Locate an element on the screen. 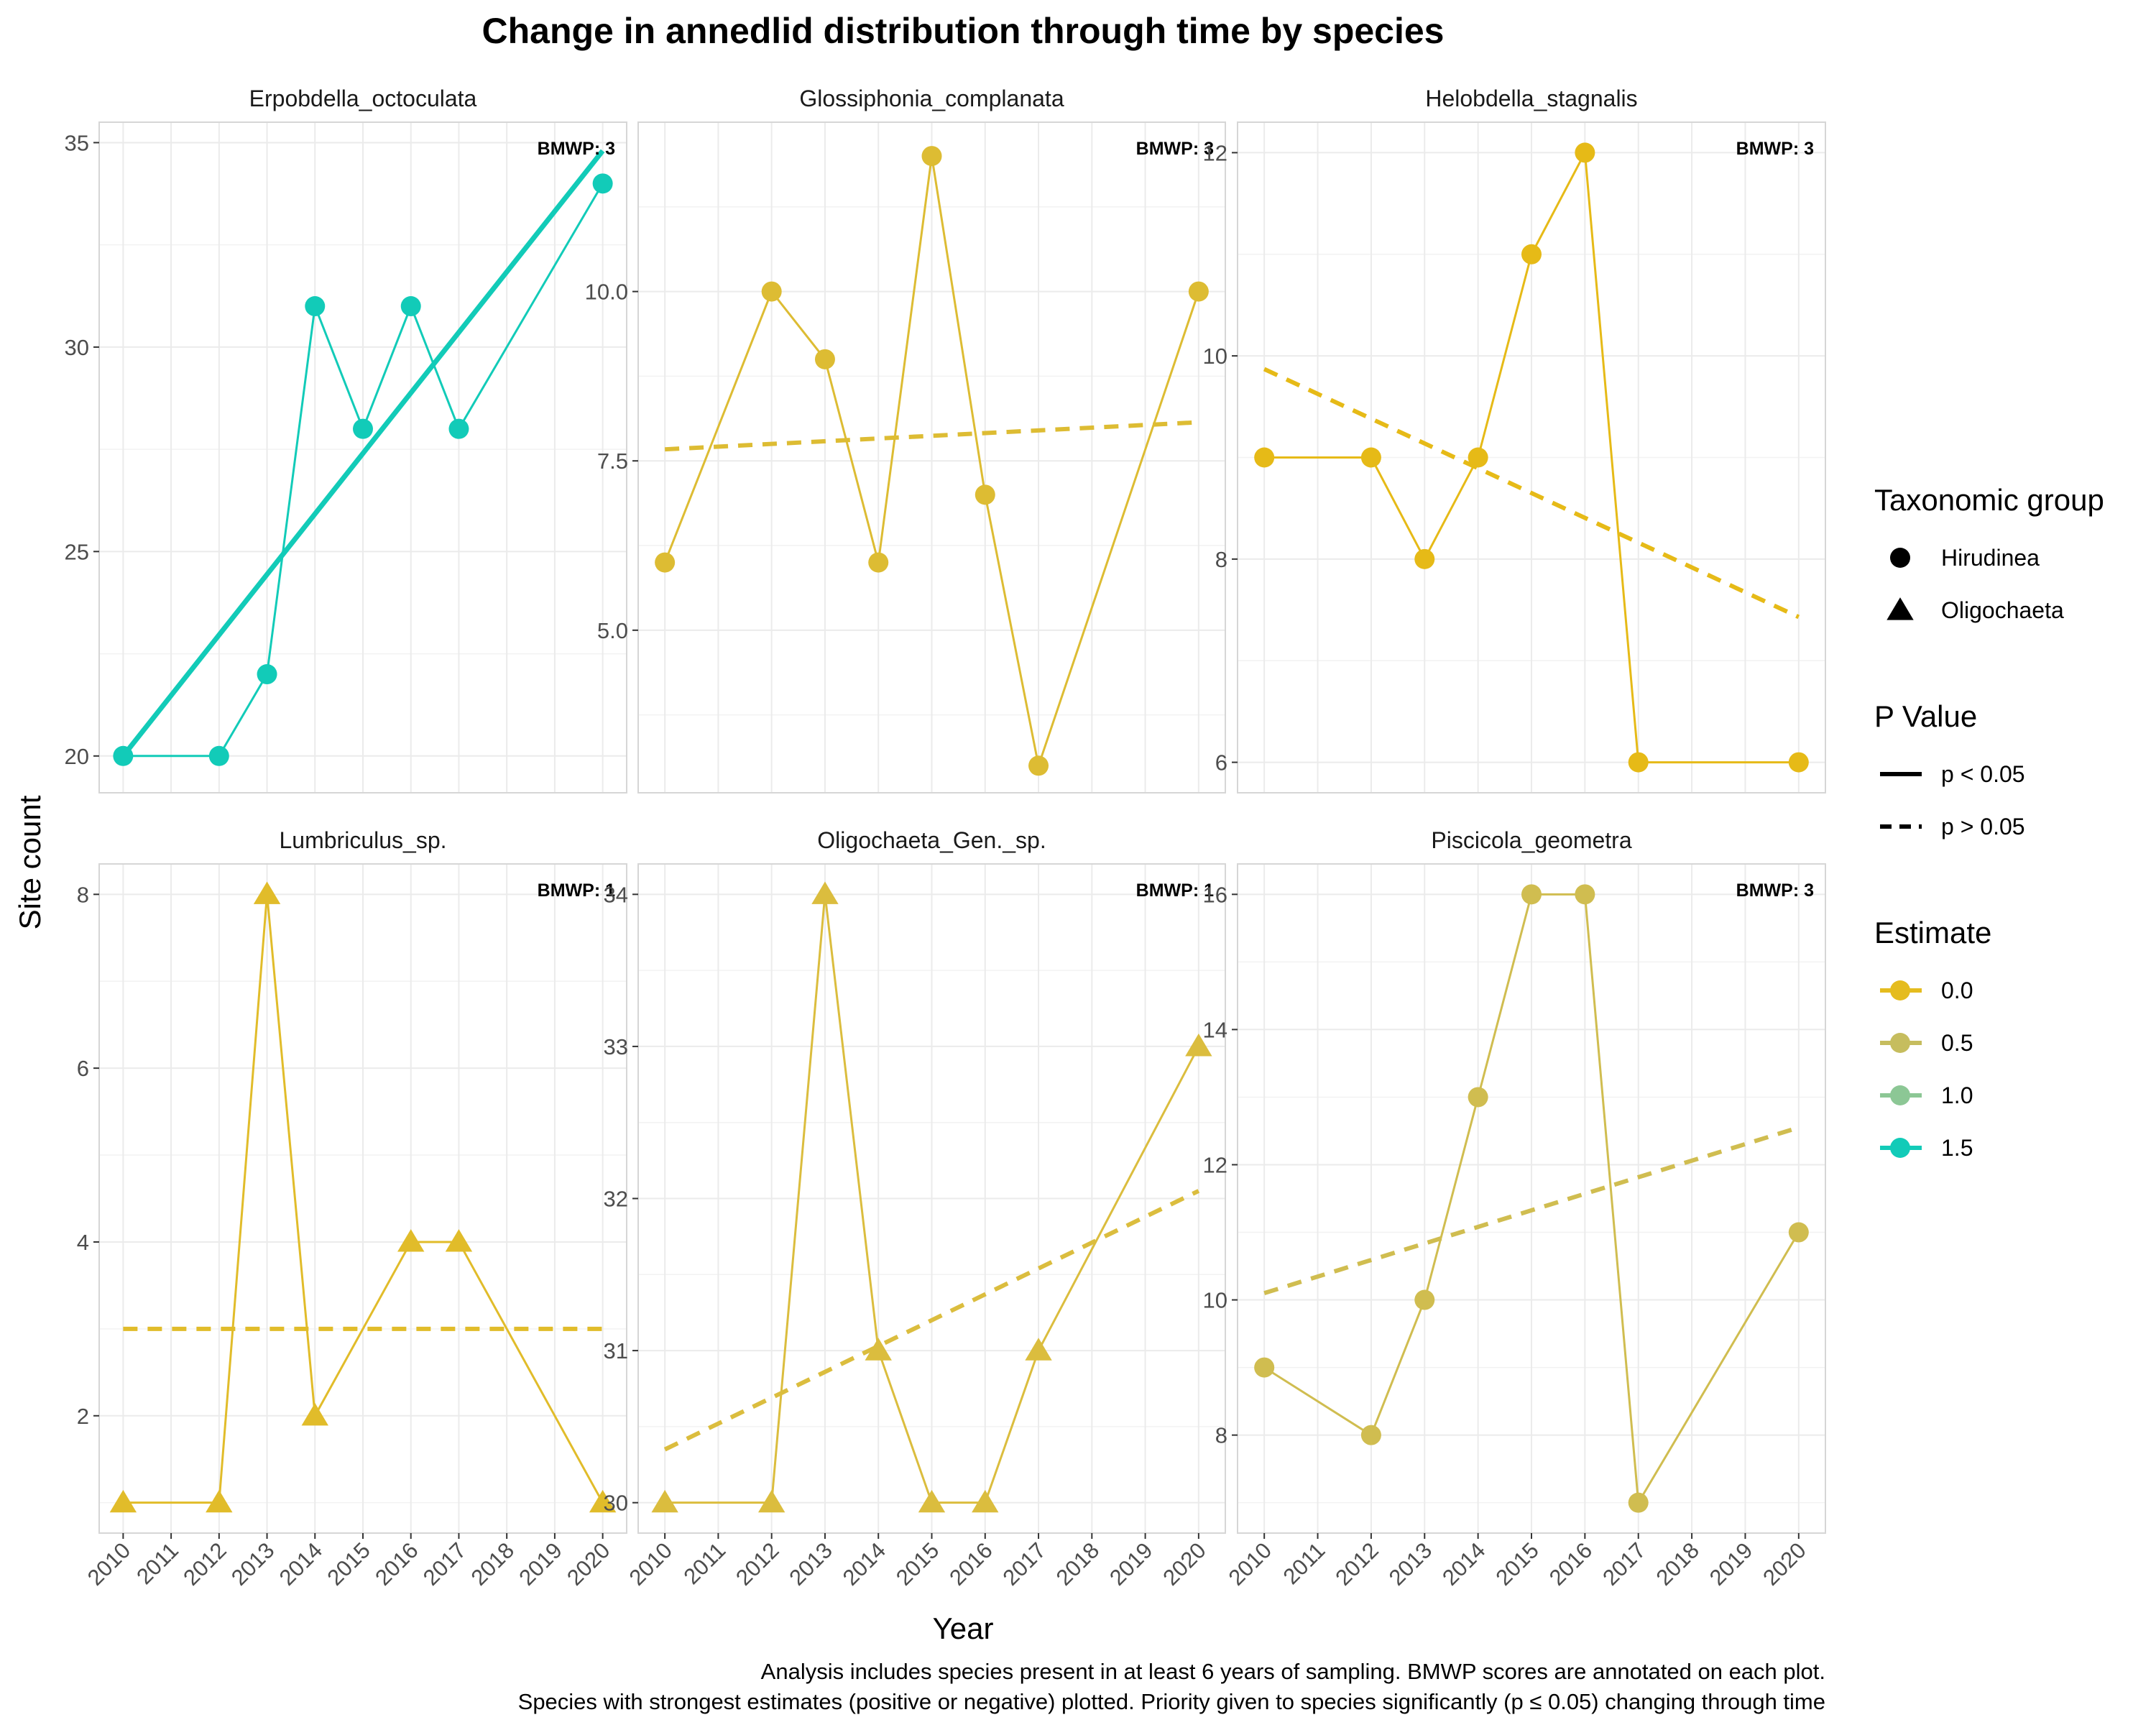  strip-label: Lumbriculus_sp. is located at coordinates (363, 840).